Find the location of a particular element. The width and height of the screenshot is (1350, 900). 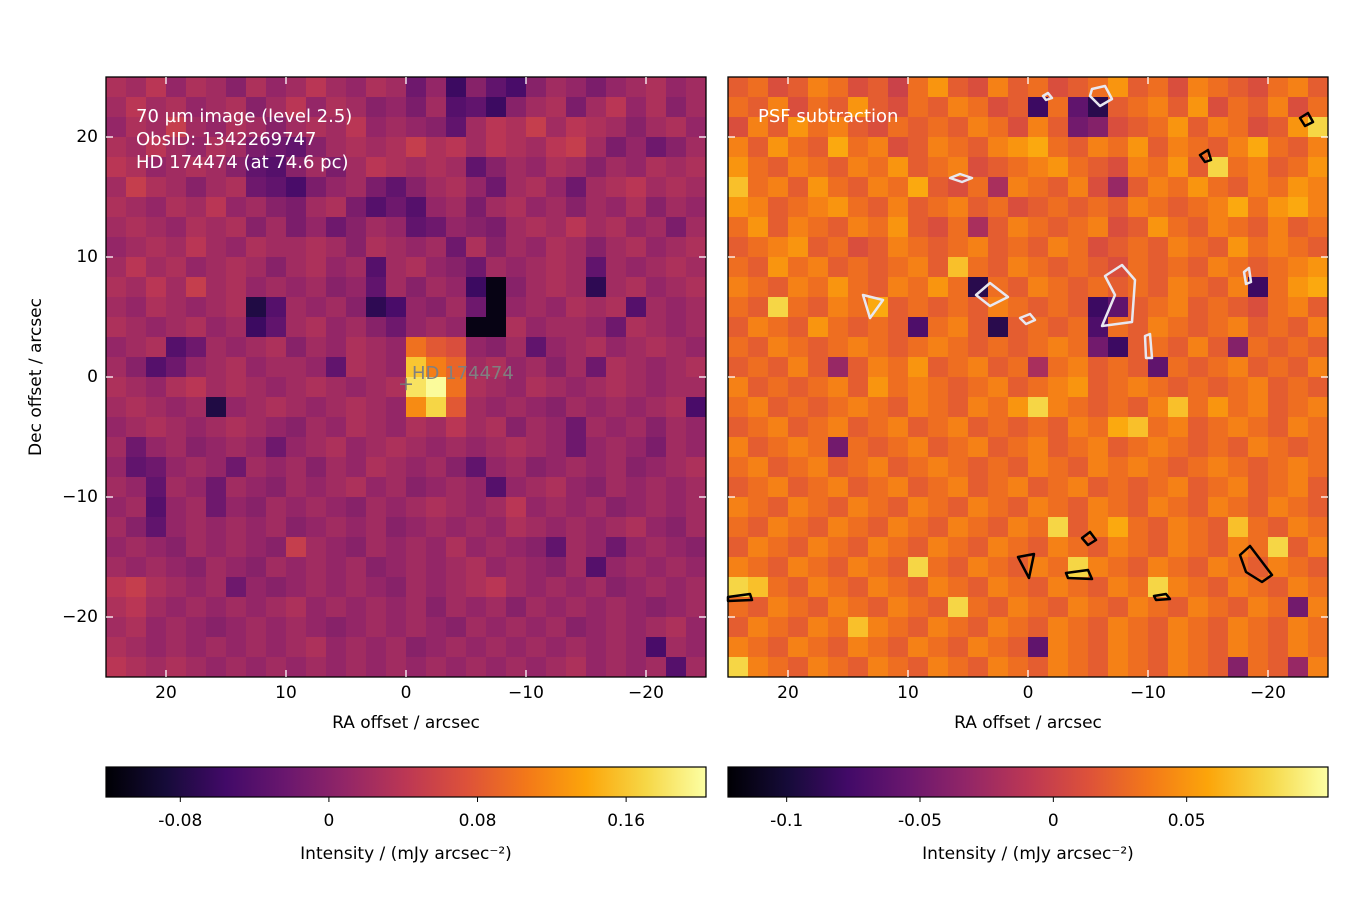

y-tick-label: 20 is located at coordinates (87, 137).